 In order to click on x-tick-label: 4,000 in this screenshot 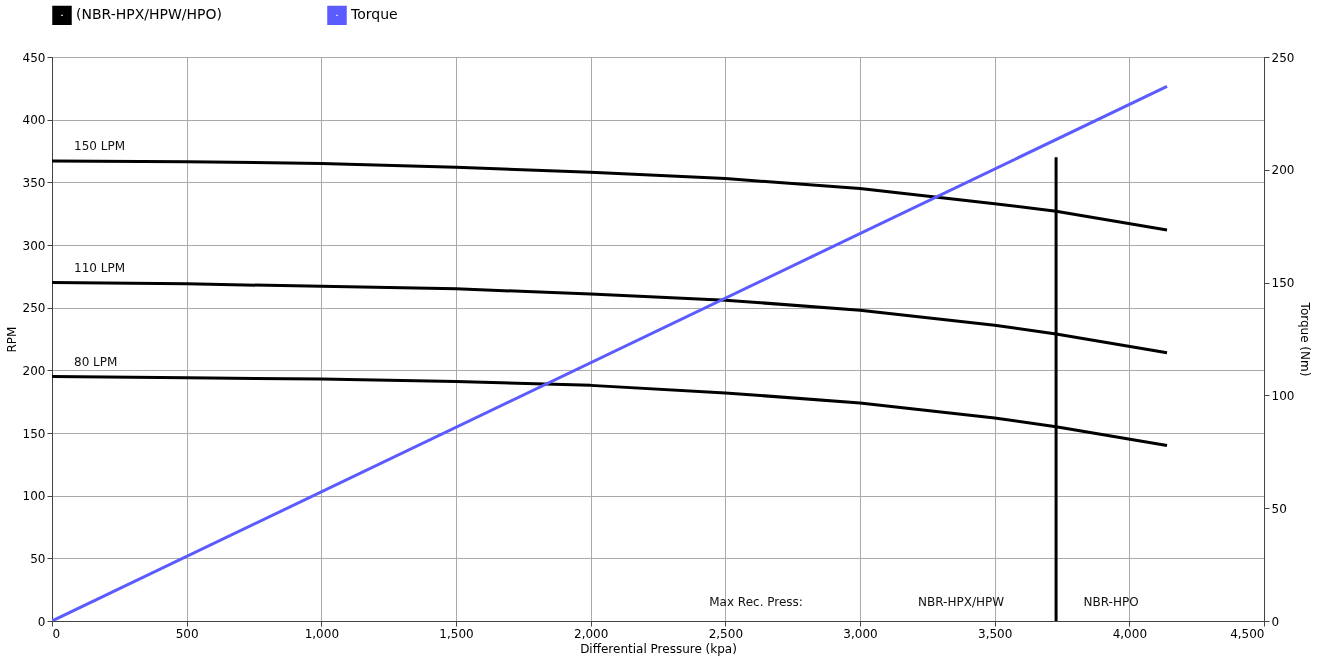, I will do `click(1130, 633)`.